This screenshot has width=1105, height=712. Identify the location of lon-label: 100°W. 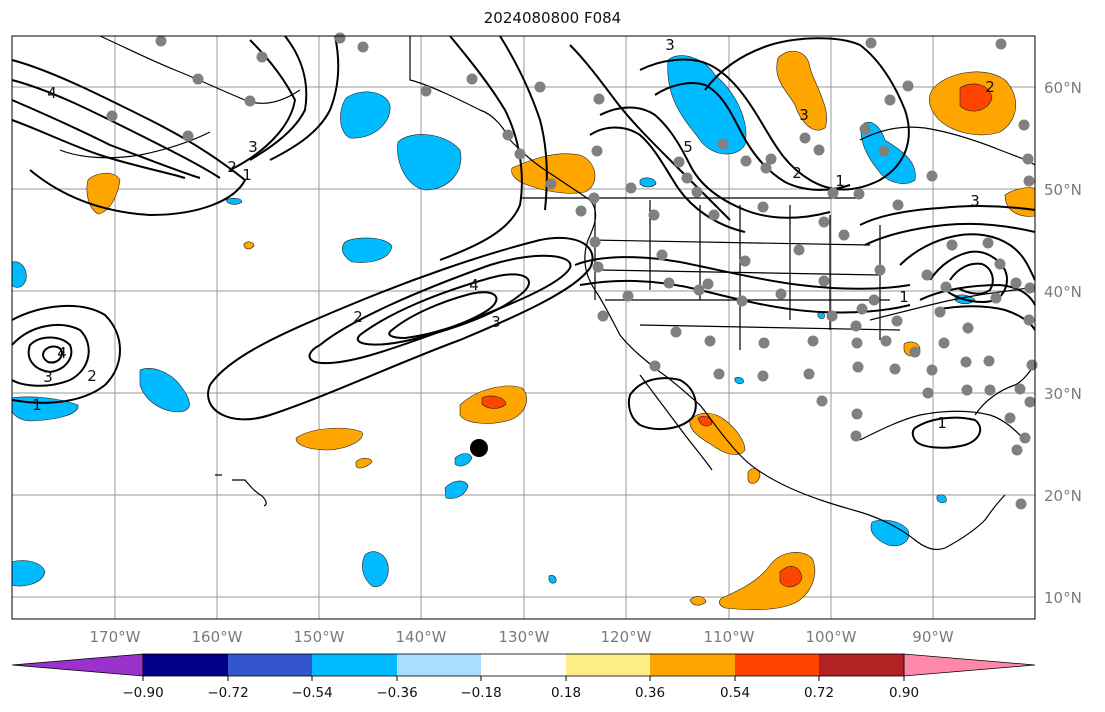
(831, 637).